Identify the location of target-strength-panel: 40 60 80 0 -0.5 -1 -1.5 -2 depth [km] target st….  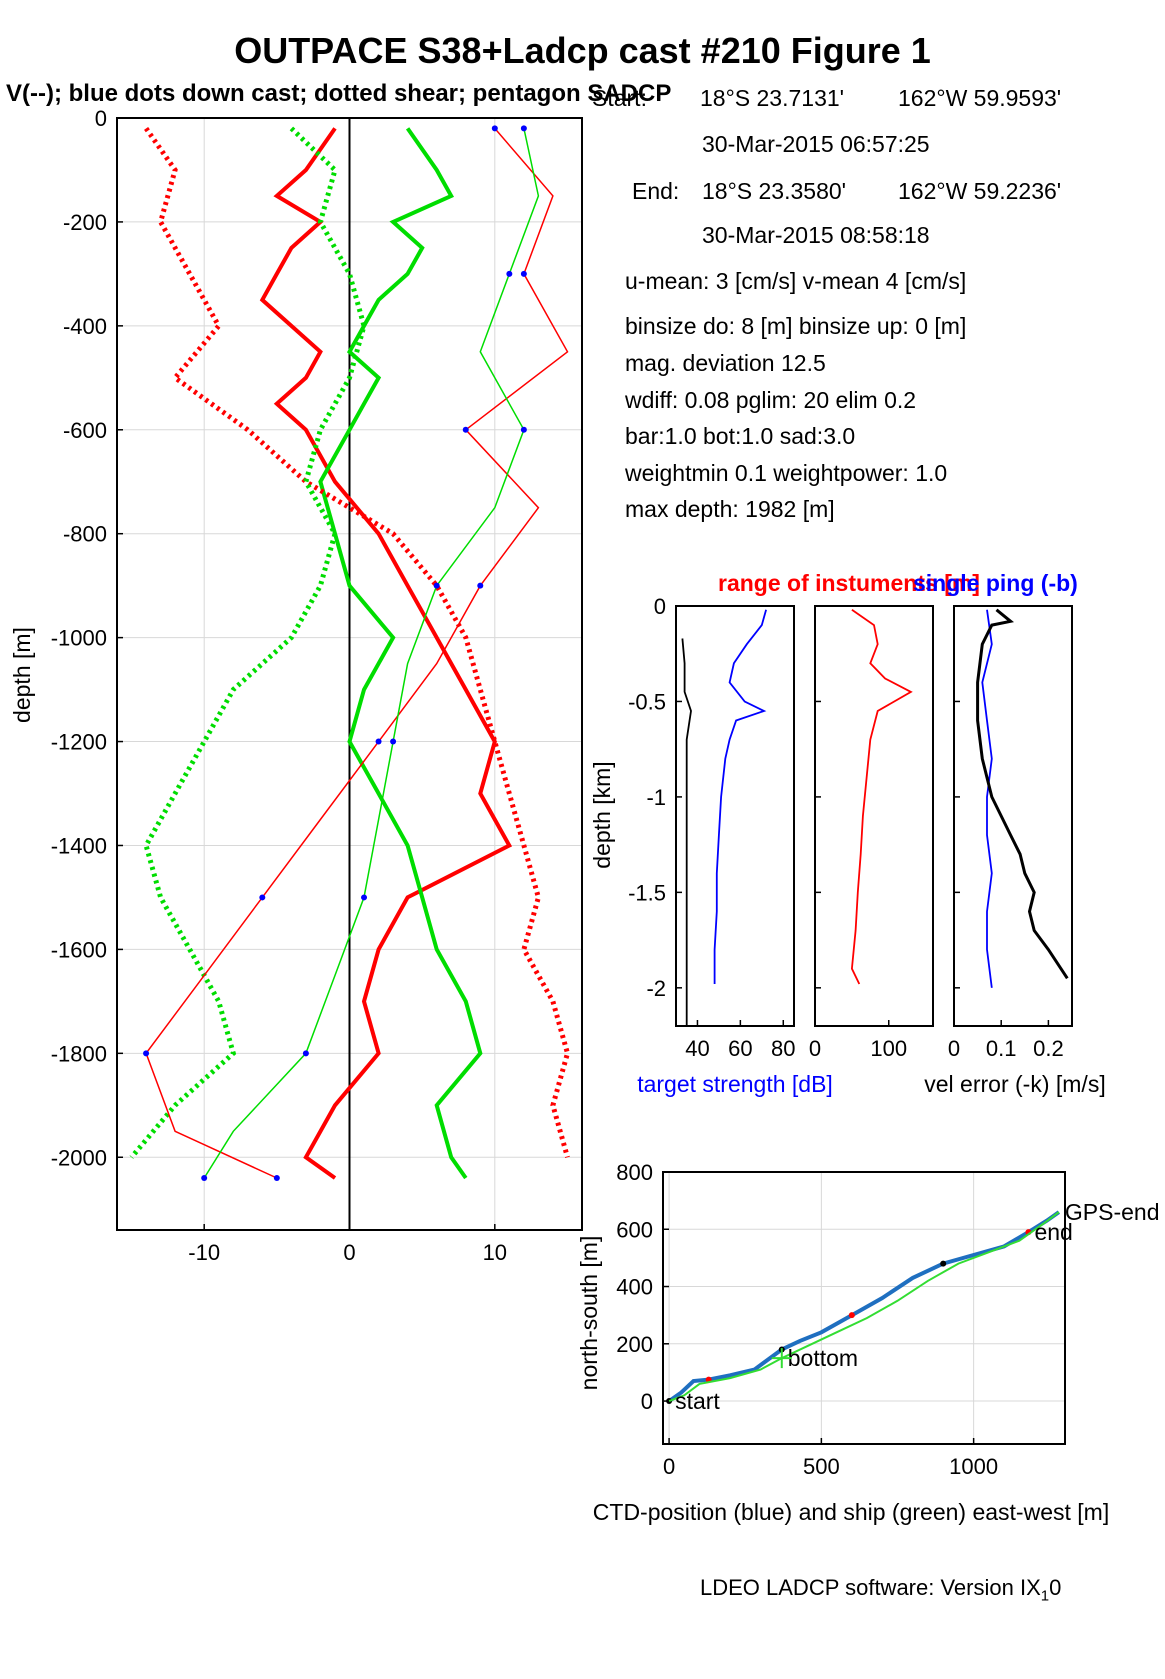
(711, 845).